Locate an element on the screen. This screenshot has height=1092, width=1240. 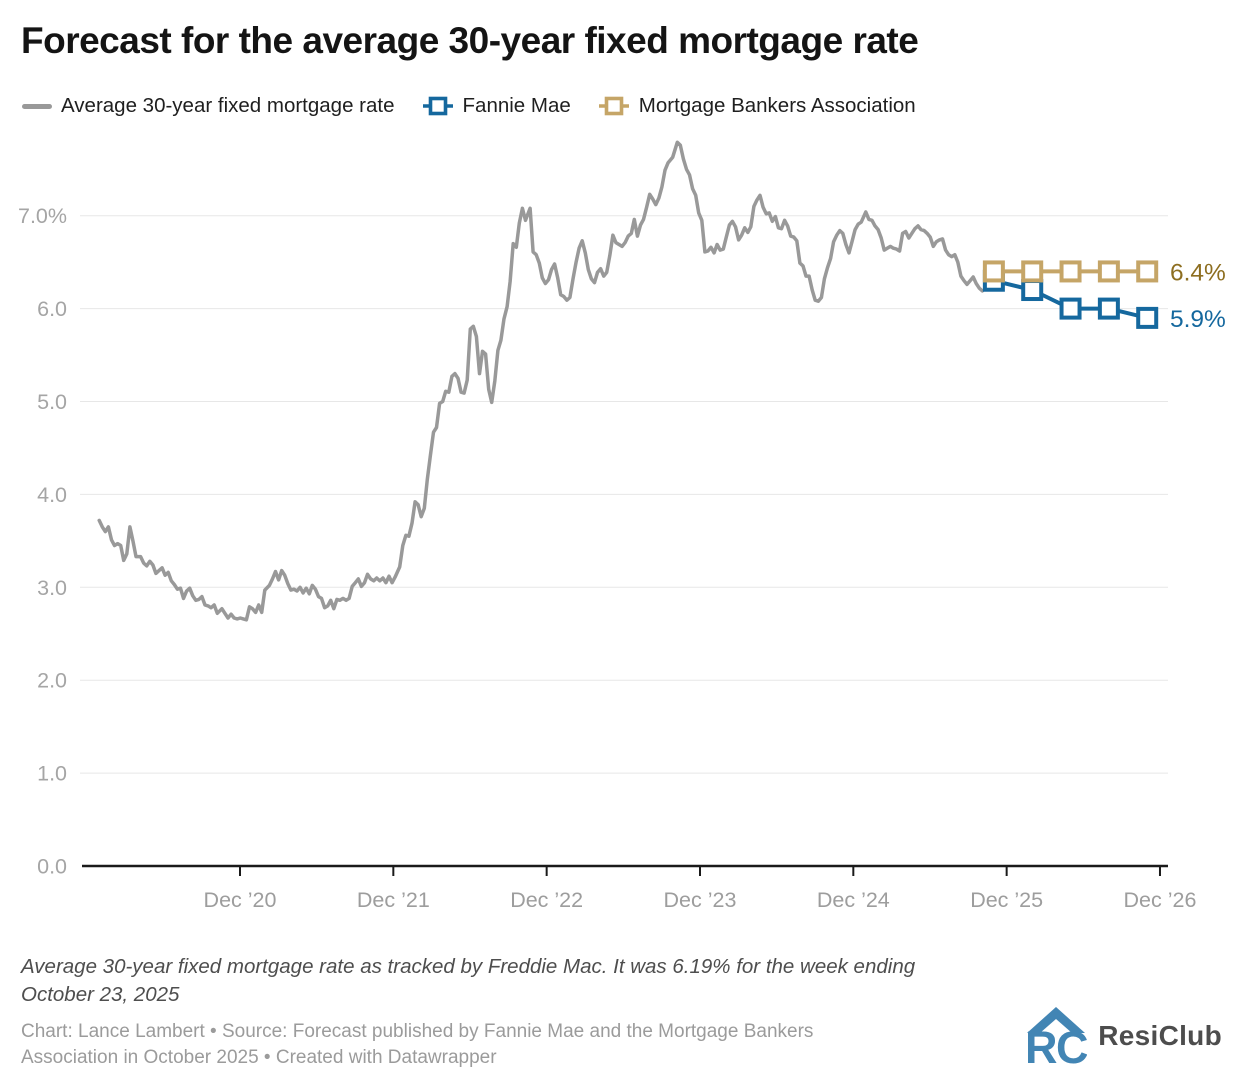
gray-line-swatch is located at coordinates (37, 106).